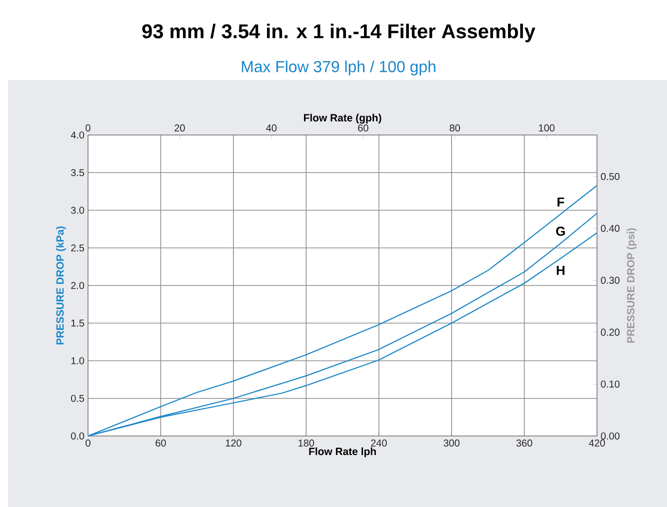  What do you see at coordinates (88, 128) in the screenshot?
I see `x2-tick-label: 0` at bounding box center [88, 128].